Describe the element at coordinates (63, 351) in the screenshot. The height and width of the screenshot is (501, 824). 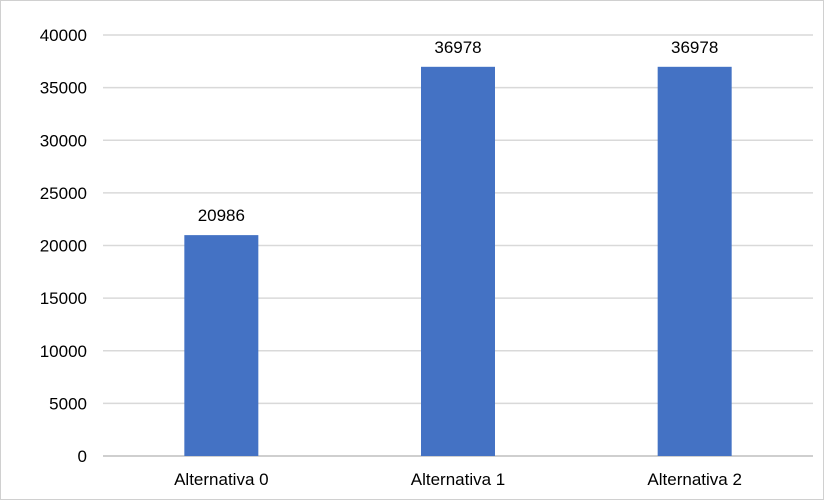
I see `y-tick-label: 10000` at that location.